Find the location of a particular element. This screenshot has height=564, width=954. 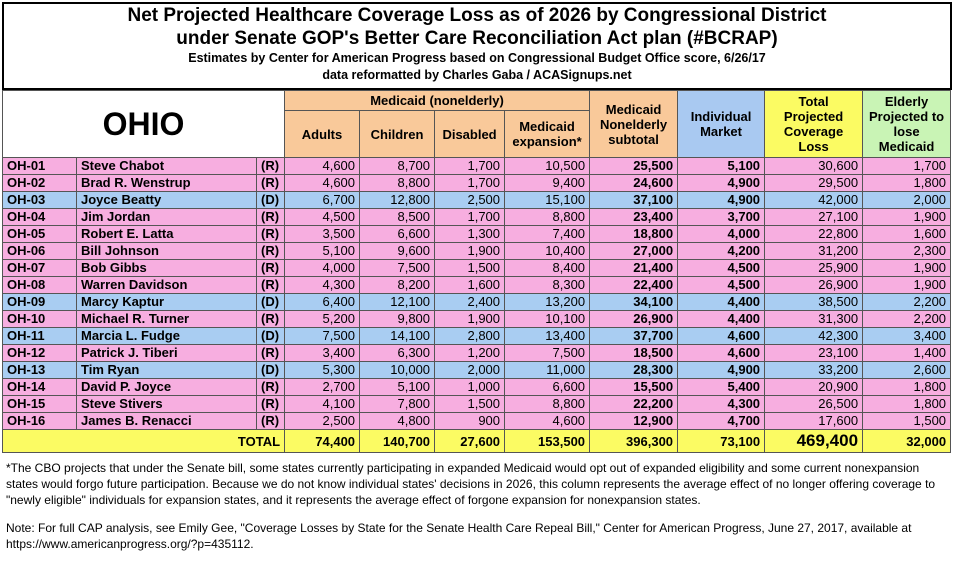

table-cell: 6,700 is located at coordinates (322, 200).